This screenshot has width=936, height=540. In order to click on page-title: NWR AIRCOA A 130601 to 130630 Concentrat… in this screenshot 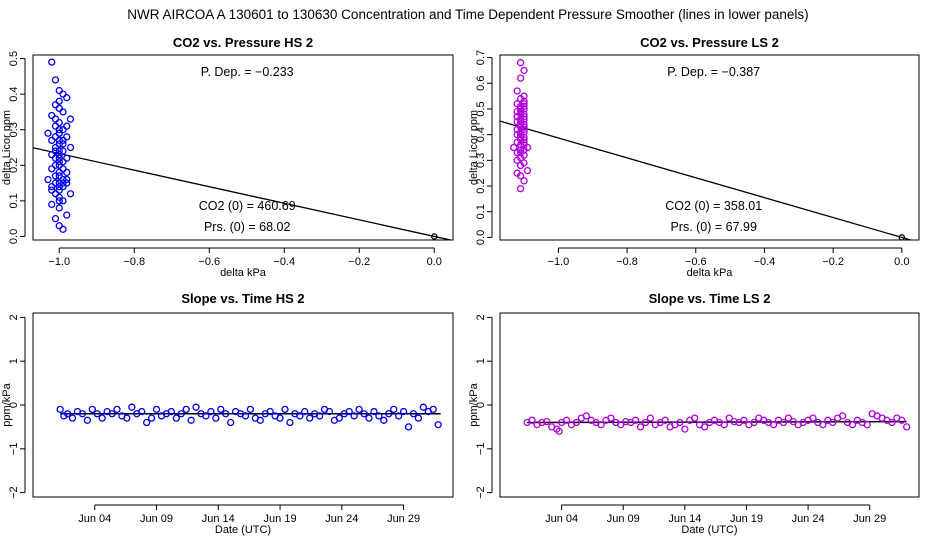, I will do `click(467, 14)`.